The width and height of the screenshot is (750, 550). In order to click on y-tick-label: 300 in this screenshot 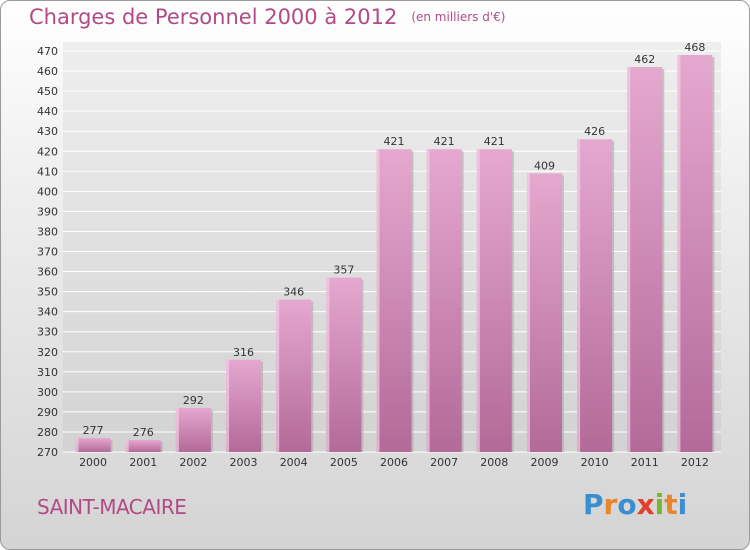, I will do `click(47, 392)`.